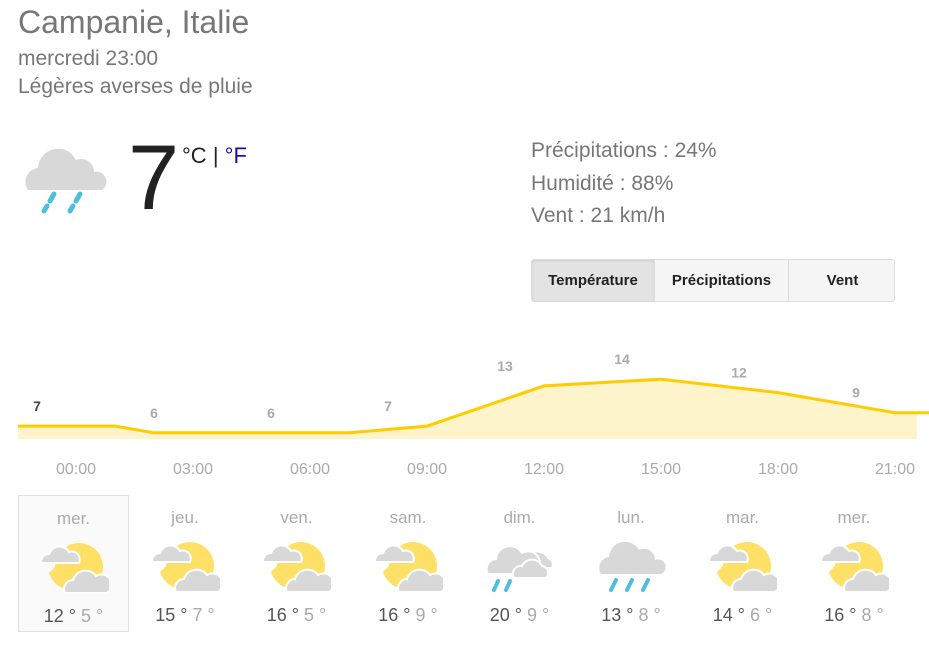  Describe the element at coordinates (135, 86) in the screenshot. I see `condition: Légères averses de pluie` at that location.